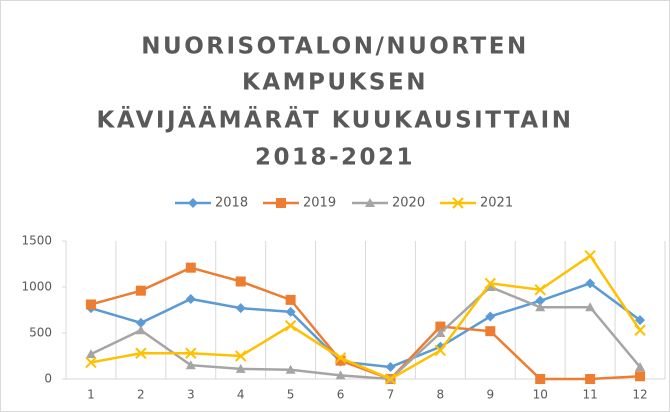  What do you see at coordinates (408, 203) in the screenshot?
I see `legend-label: 2020` at bounding box center [408, 203].